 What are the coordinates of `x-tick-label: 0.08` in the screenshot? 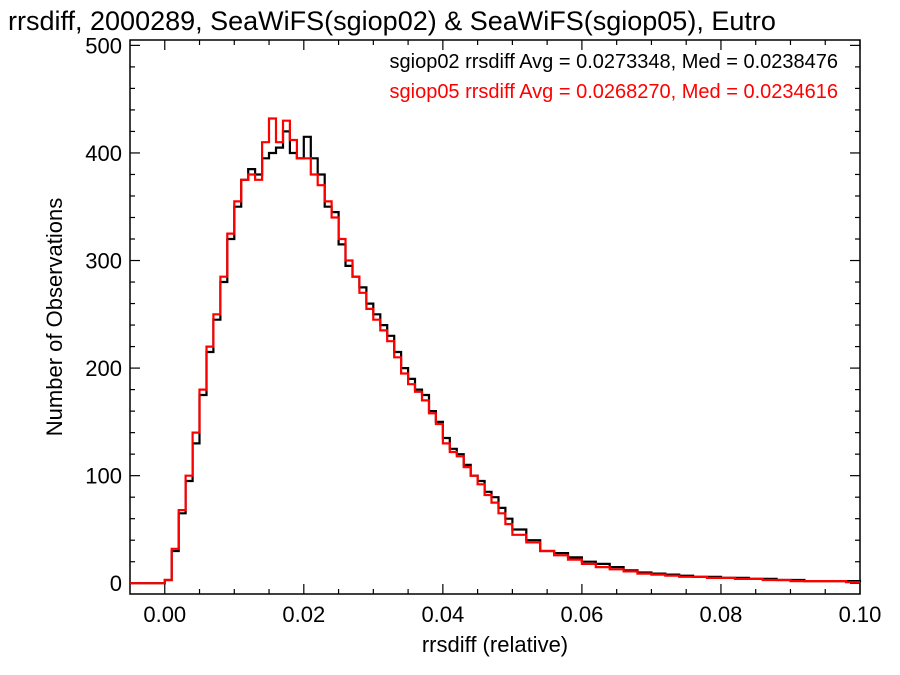 It's located at (721, 614).